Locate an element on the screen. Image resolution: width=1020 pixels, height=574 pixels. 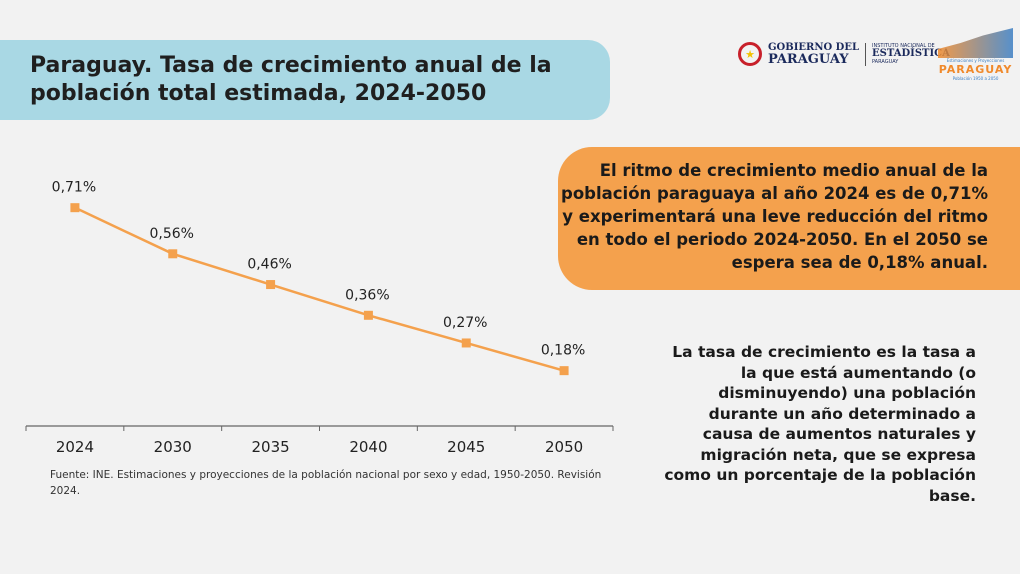
ine-line2: ESTADÍSTICA is located at coordinates (910, 53).